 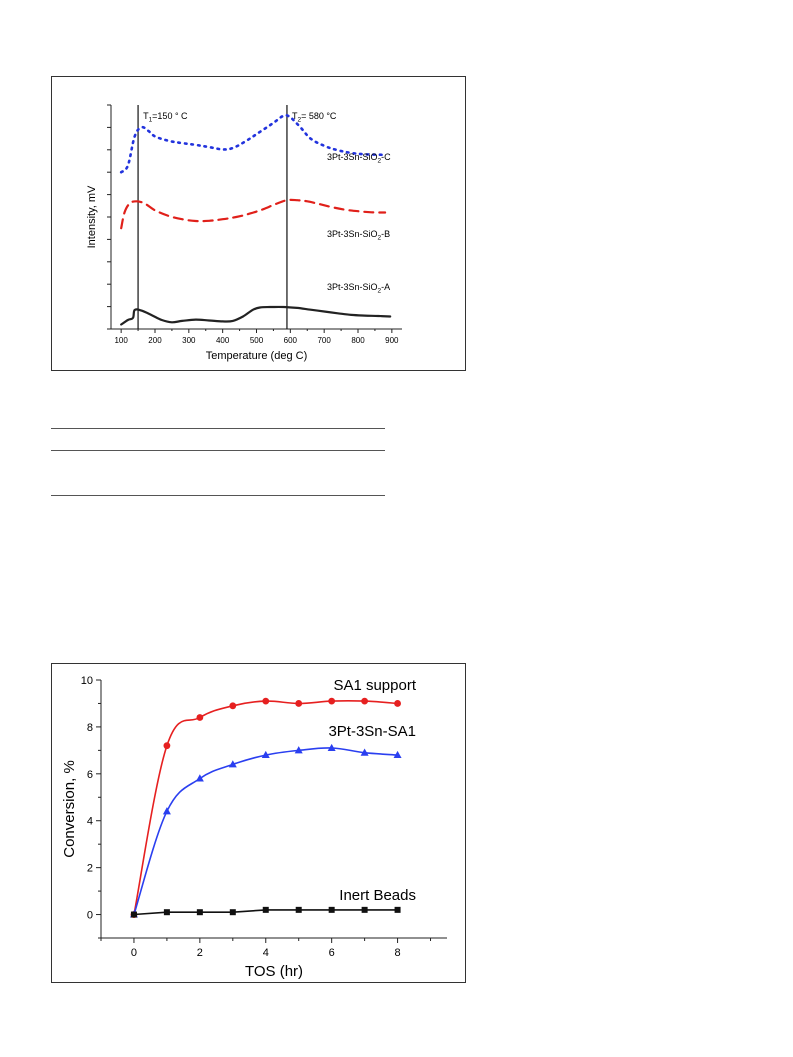 What do you see at coordinates (374, 685) in the screenshot?
I see `series-label-sa1-support: SA1 support` at bounding box center [374, 685].